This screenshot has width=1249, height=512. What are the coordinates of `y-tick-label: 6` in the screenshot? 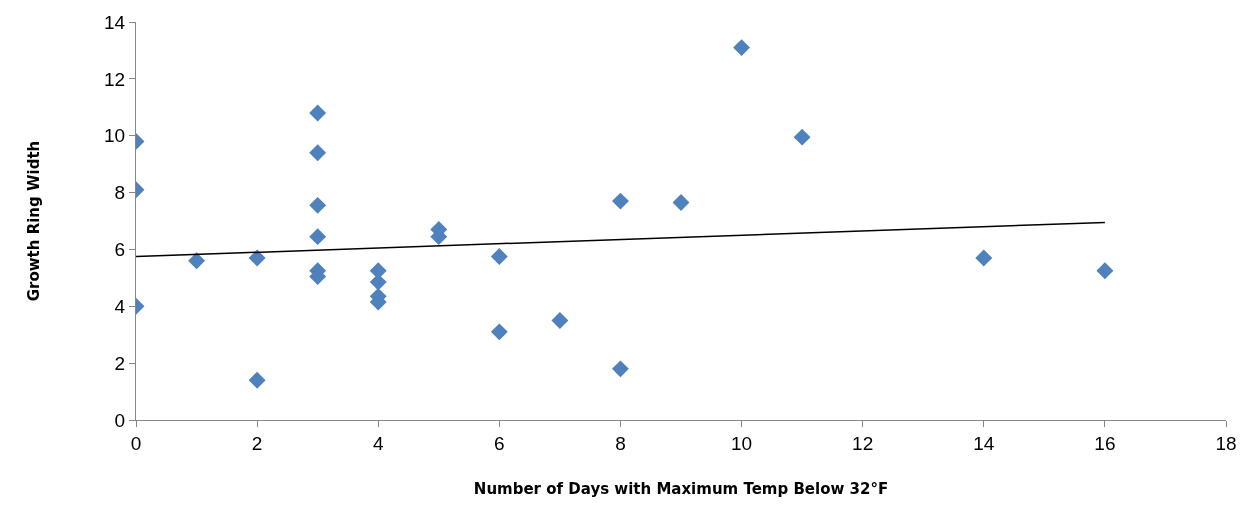 It's located at (120, 250).